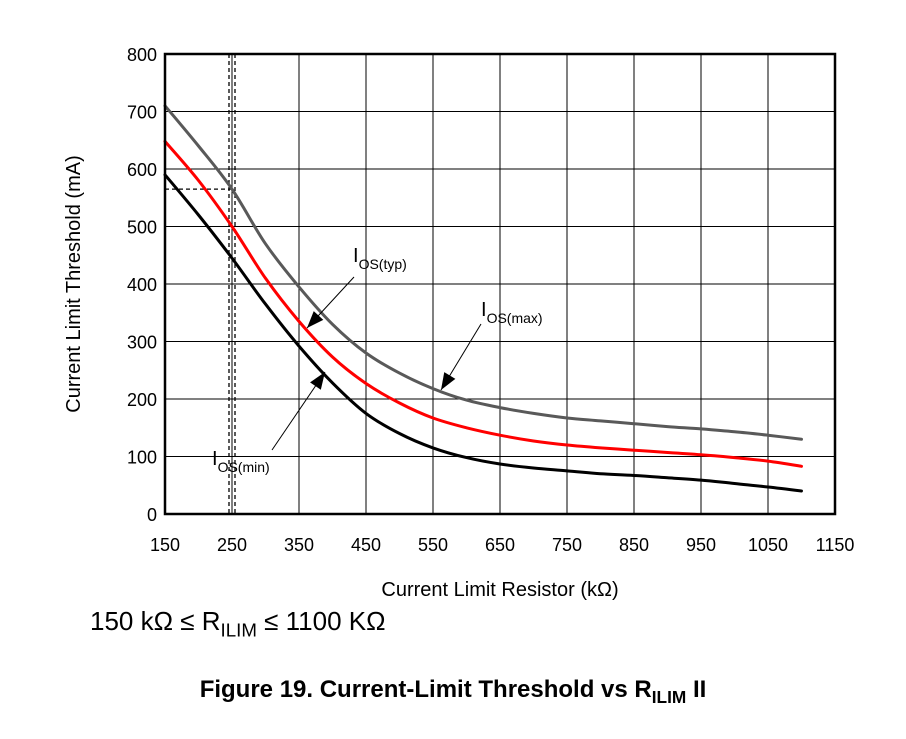 This screenshot has height=739, width=906. I want to click on callout-ios-max-arrowhead, so click(448, 381).